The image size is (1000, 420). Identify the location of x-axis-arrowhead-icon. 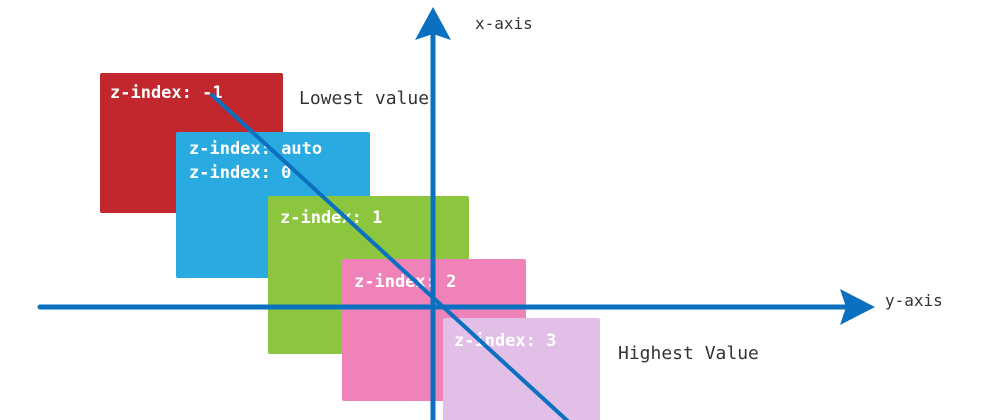
(433, 23).